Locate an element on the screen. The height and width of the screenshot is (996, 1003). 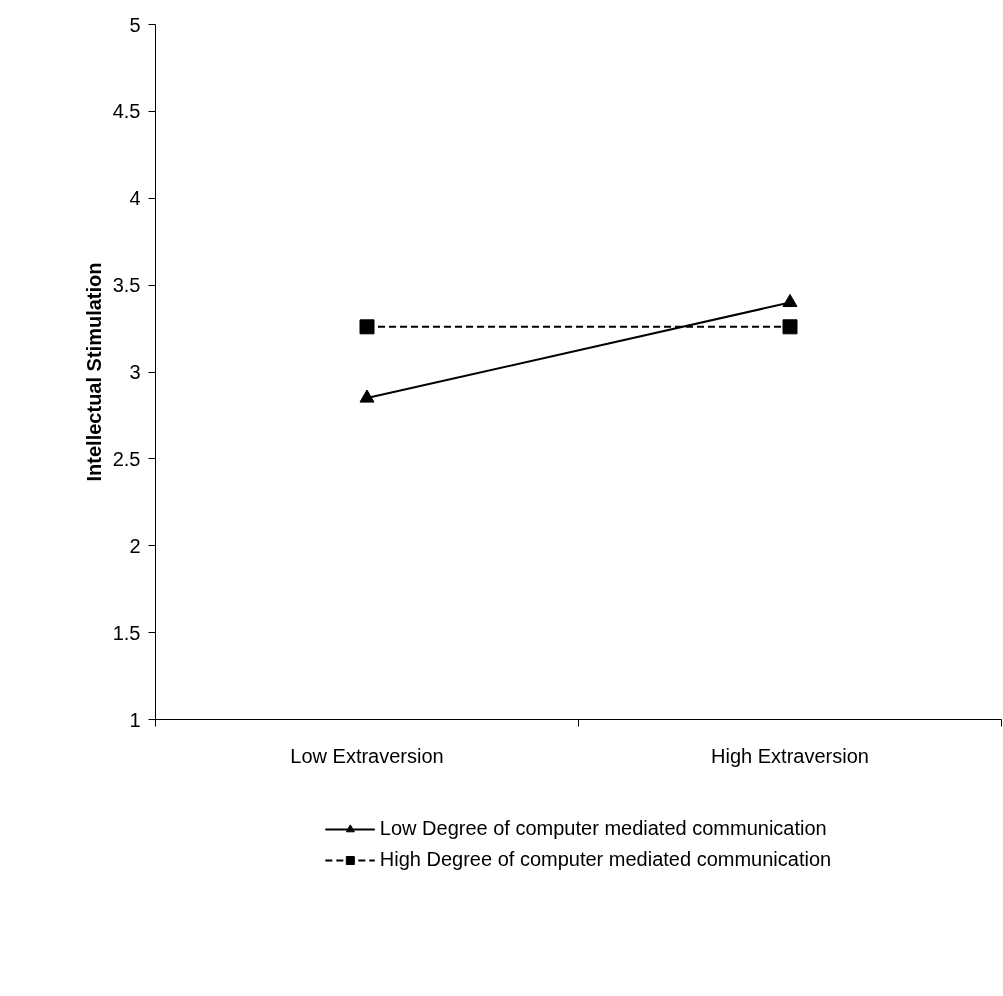
y-tick-label: 3 is located at coordinates (135, 372).